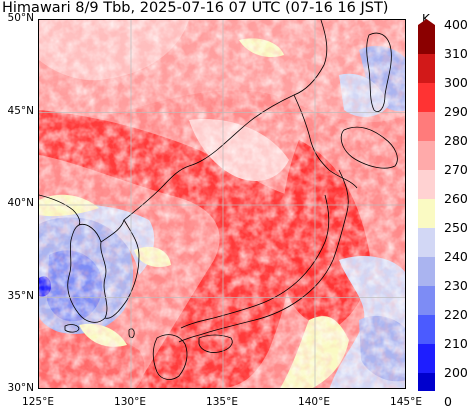  What do you see at coordinates (131, 333) in the screenshot?
I see `coastline-tsushima` at bounding box center [131, 333].